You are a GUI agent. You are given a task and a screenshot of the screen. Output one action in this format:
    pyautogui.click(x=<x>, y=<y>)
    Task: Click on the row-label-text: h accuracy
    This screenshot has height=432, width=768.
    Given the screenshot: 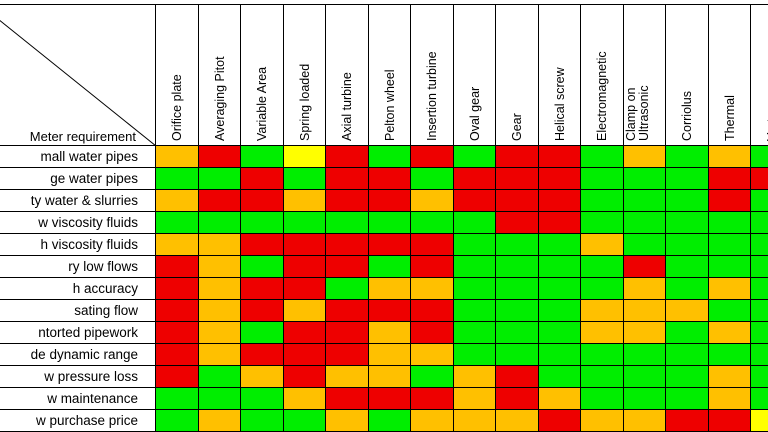 What is the action you would take?
    pyautogui.click(x=105, y=288)
    